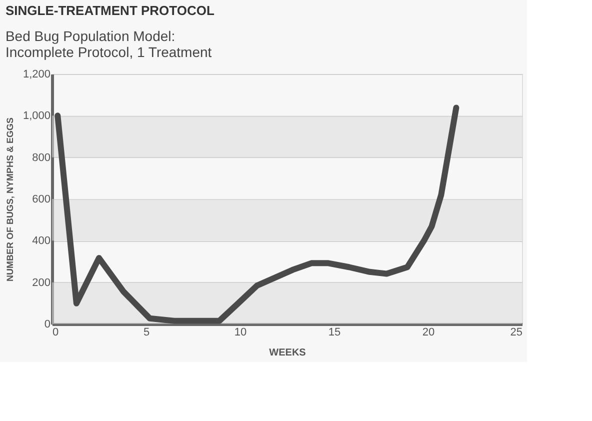 The width and height of the screenshot is (592, 421). What do you see at coordinates (47, 324) in the screenshot?
I see `y-tick-label: 0` at bounding box center [47, 324].